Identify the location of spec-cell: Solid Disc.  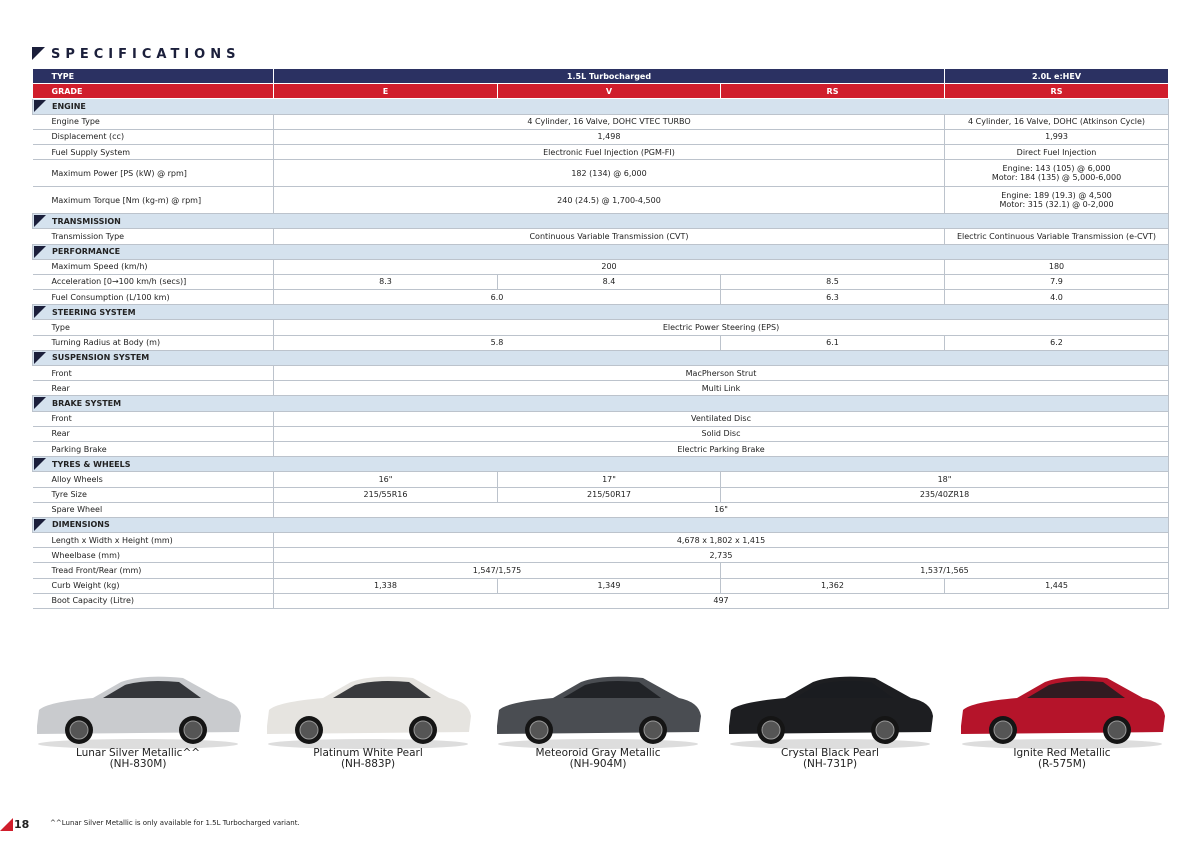
(721, 433).